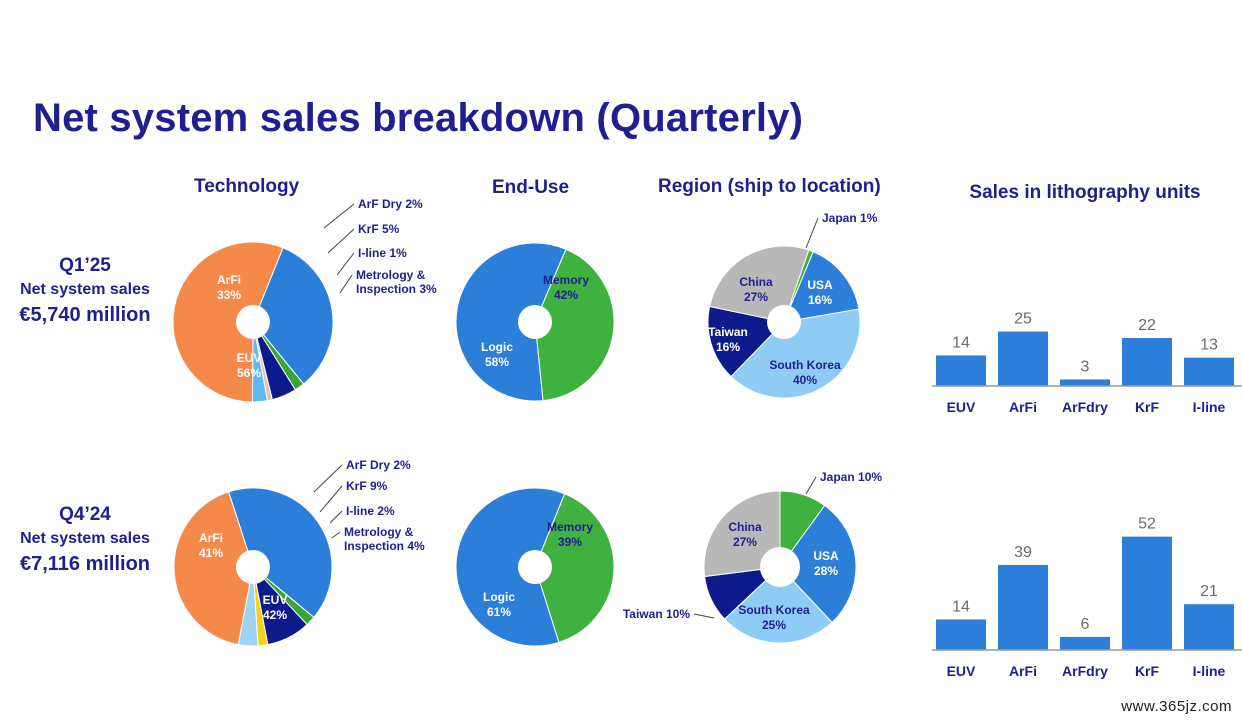 The image size is (1242, 721). What do you see at coordinates (378, 465) in the screenshot?
I see `tech-q4-callout-arf-dry: ArF Dry 2%` at bounding box center [378, 465].